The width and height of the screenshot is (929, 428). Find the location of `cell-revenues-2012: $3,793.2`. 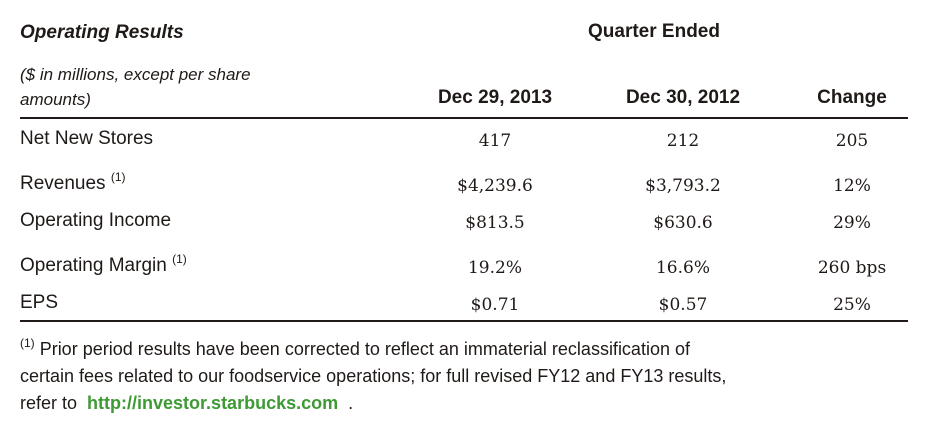

cell-revenues-2012: $3,793.2 is located at coordinates (683, 186).